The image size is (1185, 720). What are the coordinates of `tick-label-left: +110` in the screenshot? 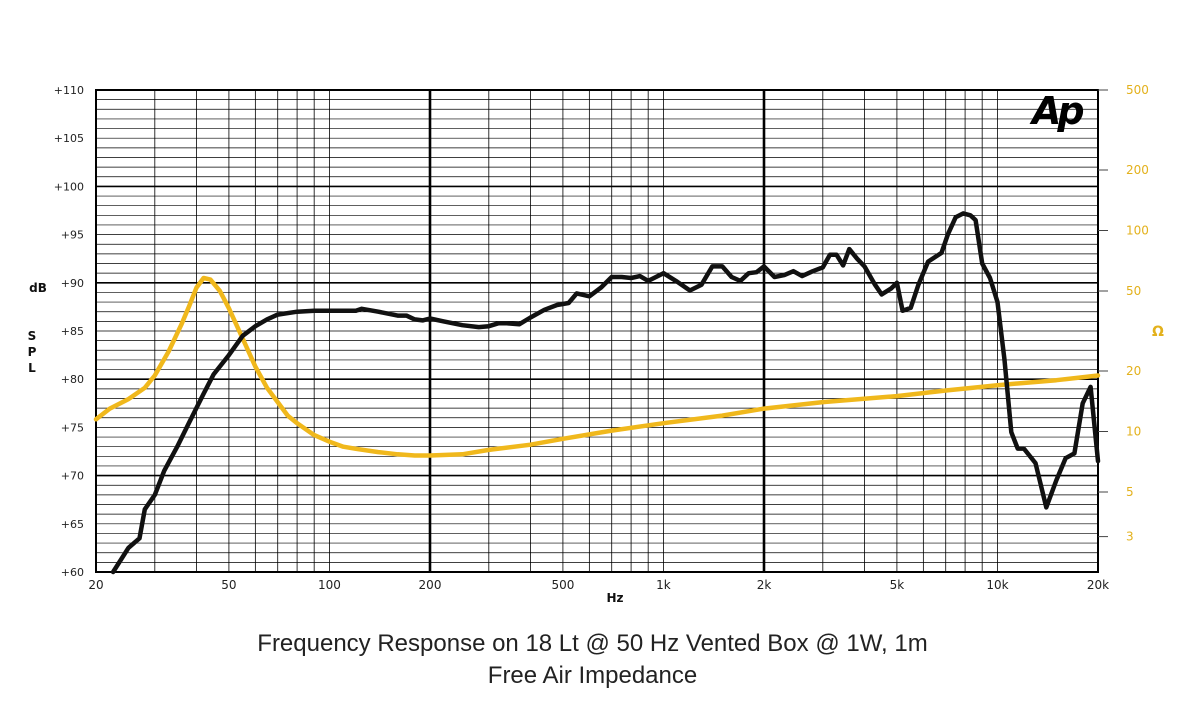 It's located at (69, 90).